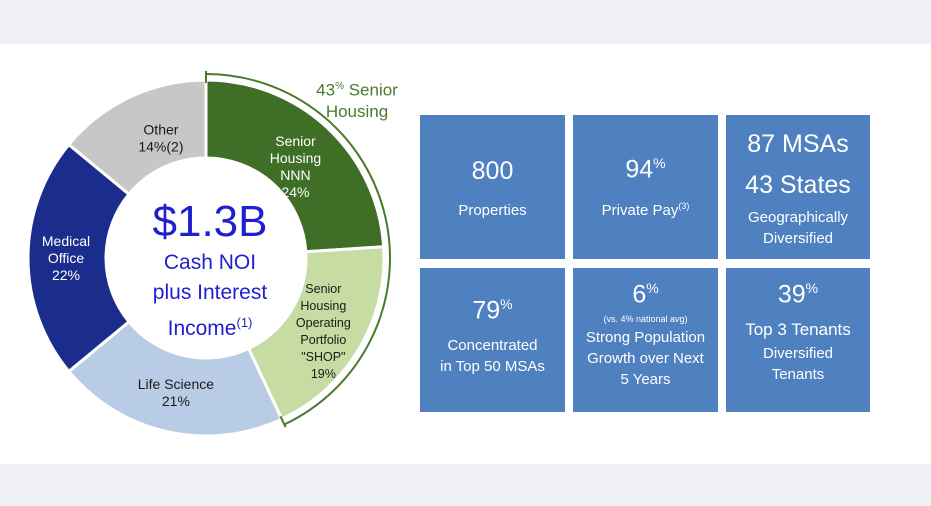 The width and height of the screenshot is (931, 506). I want to click on tile-concentrated-value: 79%, so click(492, 310).